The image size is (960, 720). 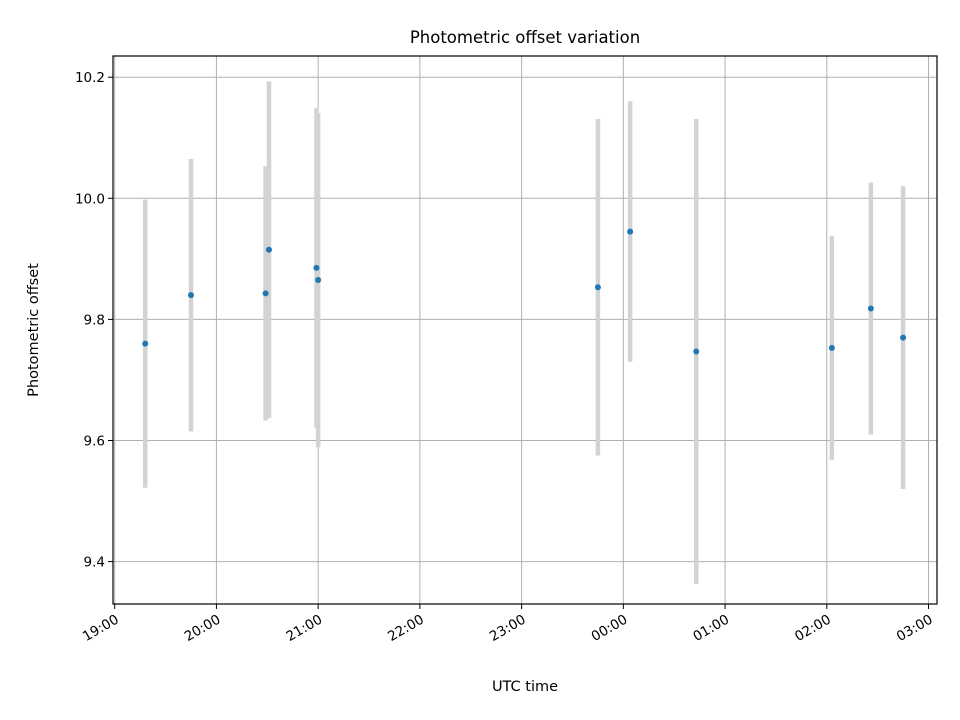 I want to click on y-axis-ticks: 9.4 9.6 9.8 10.0 10.2, so click(x=94, y=320).